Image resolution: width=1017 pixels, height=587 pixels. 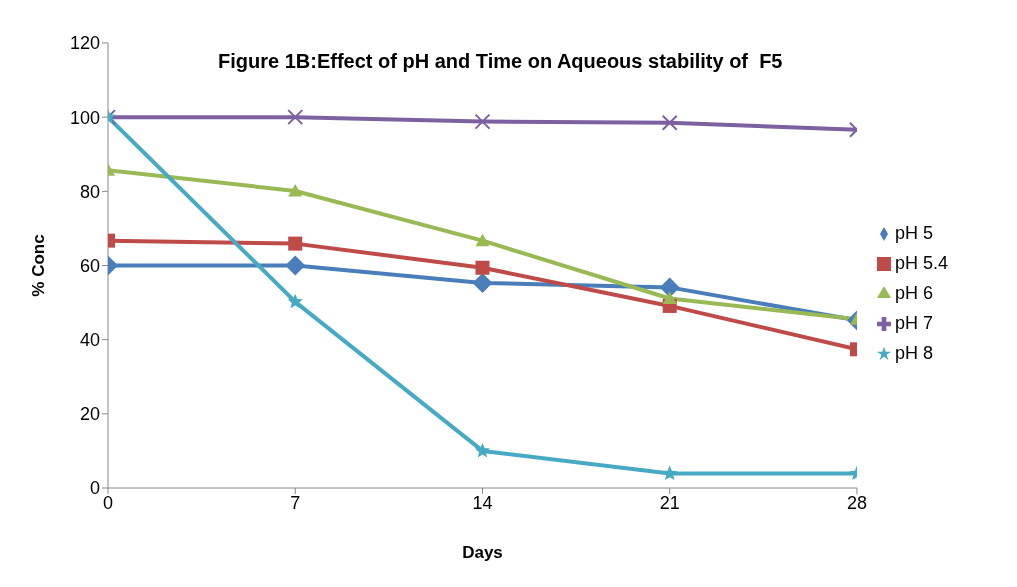 What do you see at coordinates (500, 61) in the screenshot?
I see `chart-title: Figure 1B:Effect of pH and Time on Aqueous stability of F5` at bounding box center [500, 61].